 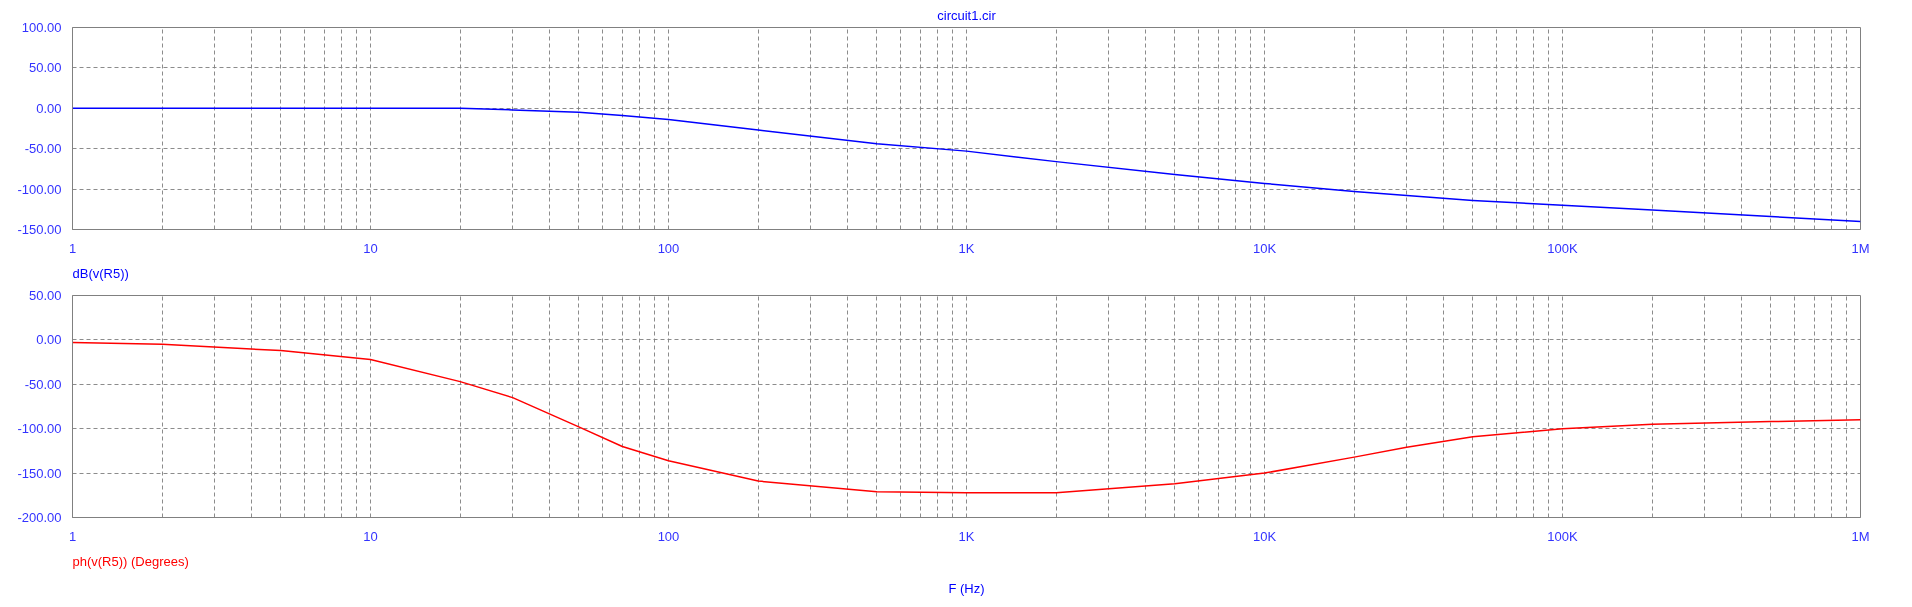 What do you see at coordinates (41, 27) in the screenshot?
I see `y-tick-label: 100.00` at bounding box center [41, 27].